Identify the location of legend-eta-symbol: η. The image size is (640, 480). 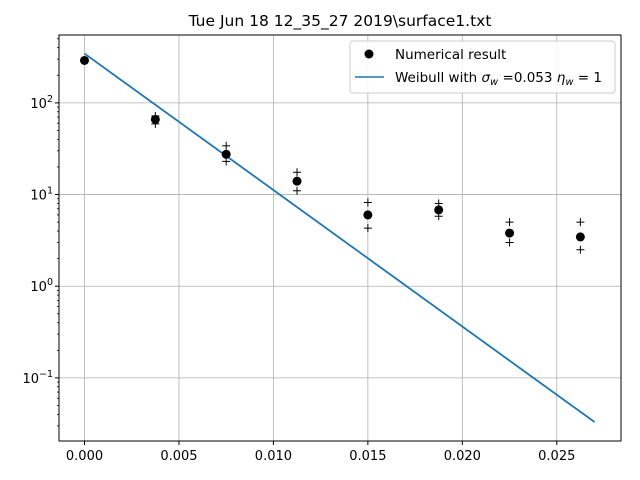
(561, 78).